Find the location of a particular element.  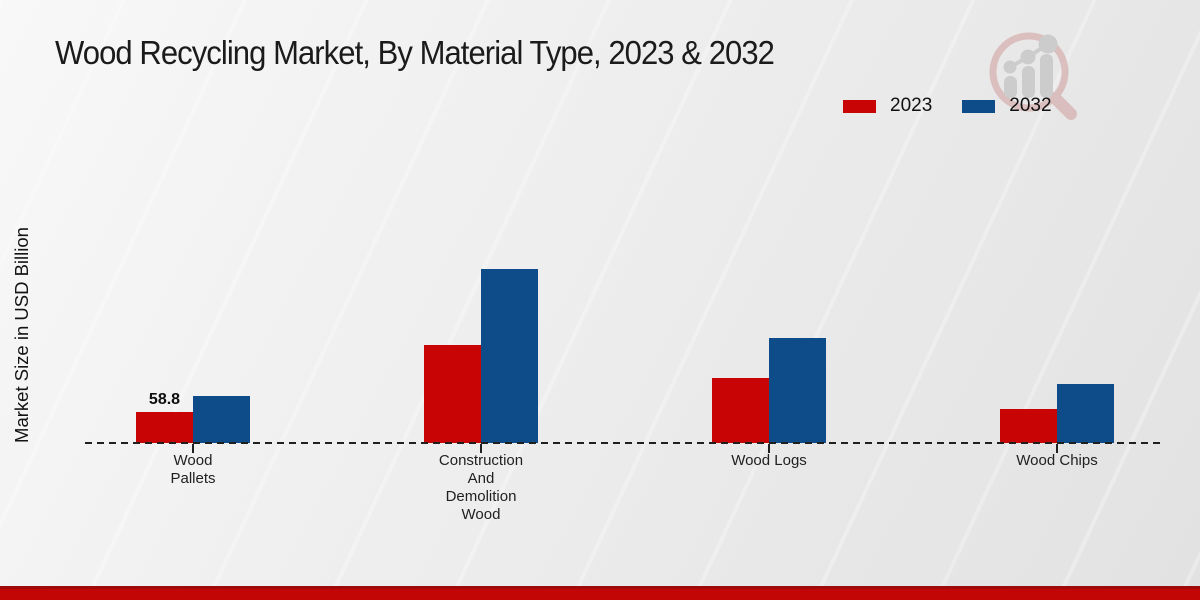

legend-swatch-2032 is located at coordinates (979, 106).